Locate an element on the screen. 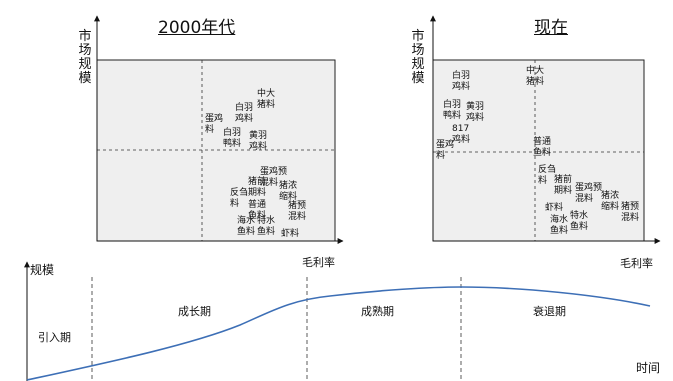 This screenshot has height=381, width=673. left-item-danji: 蛋鸡料 is located at coordinates (214, 124).